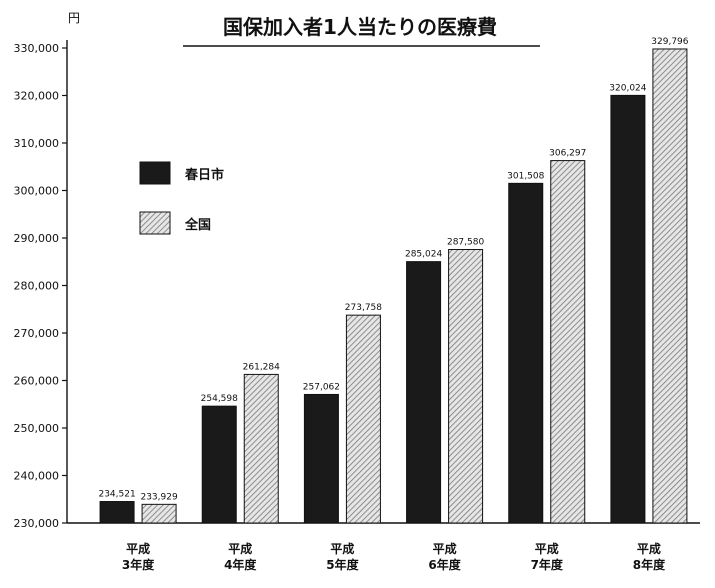 The height and width of the screenshot is (588, 715). Describe the element at coordinates (74, 18) in the screenshot. I see `y-axis-unit: 円` at that location.